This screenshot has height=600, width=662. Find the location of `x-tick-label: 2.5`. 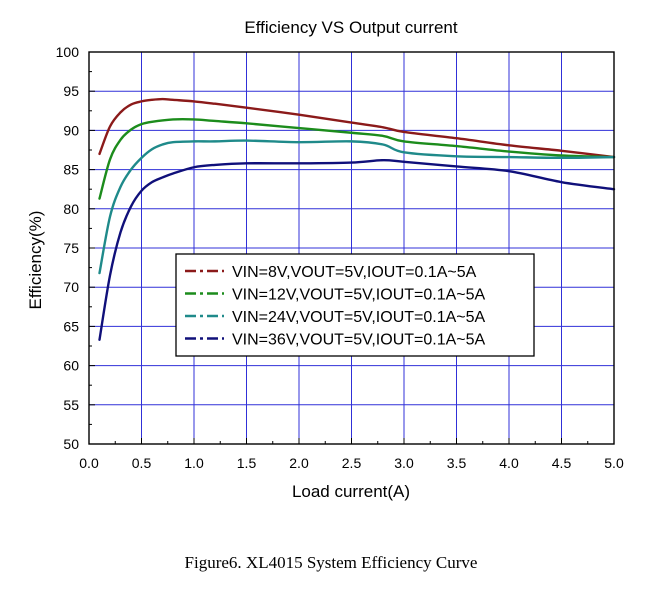

x-tick-label: 2.5 is located at coordinates (352, 463).